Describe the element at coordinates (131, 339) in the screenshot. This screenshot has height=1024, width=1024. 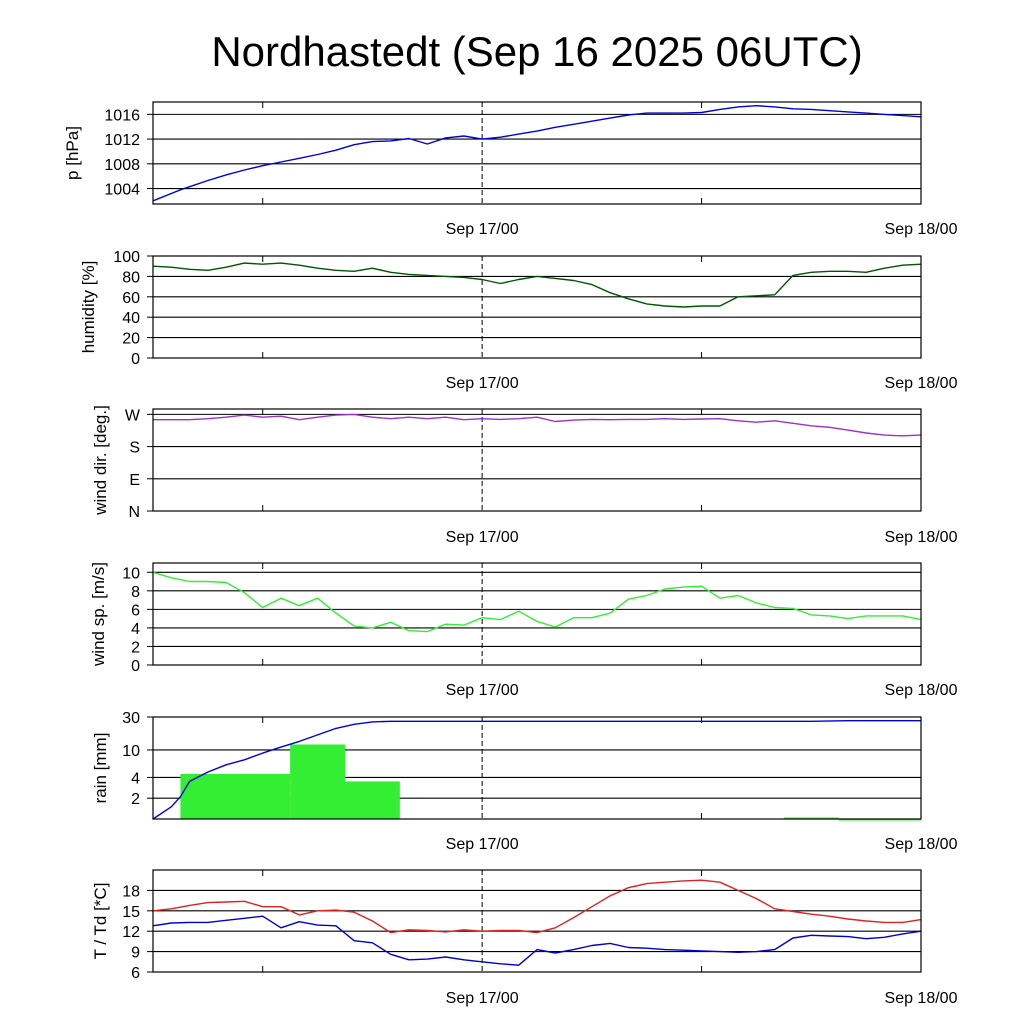
I see `y-tick-label: 20` at that location.